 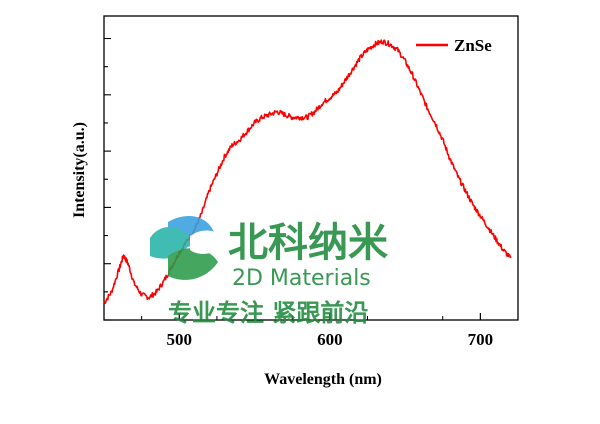 I want to click on legend: ZnSe, so click(x=454, y=45).